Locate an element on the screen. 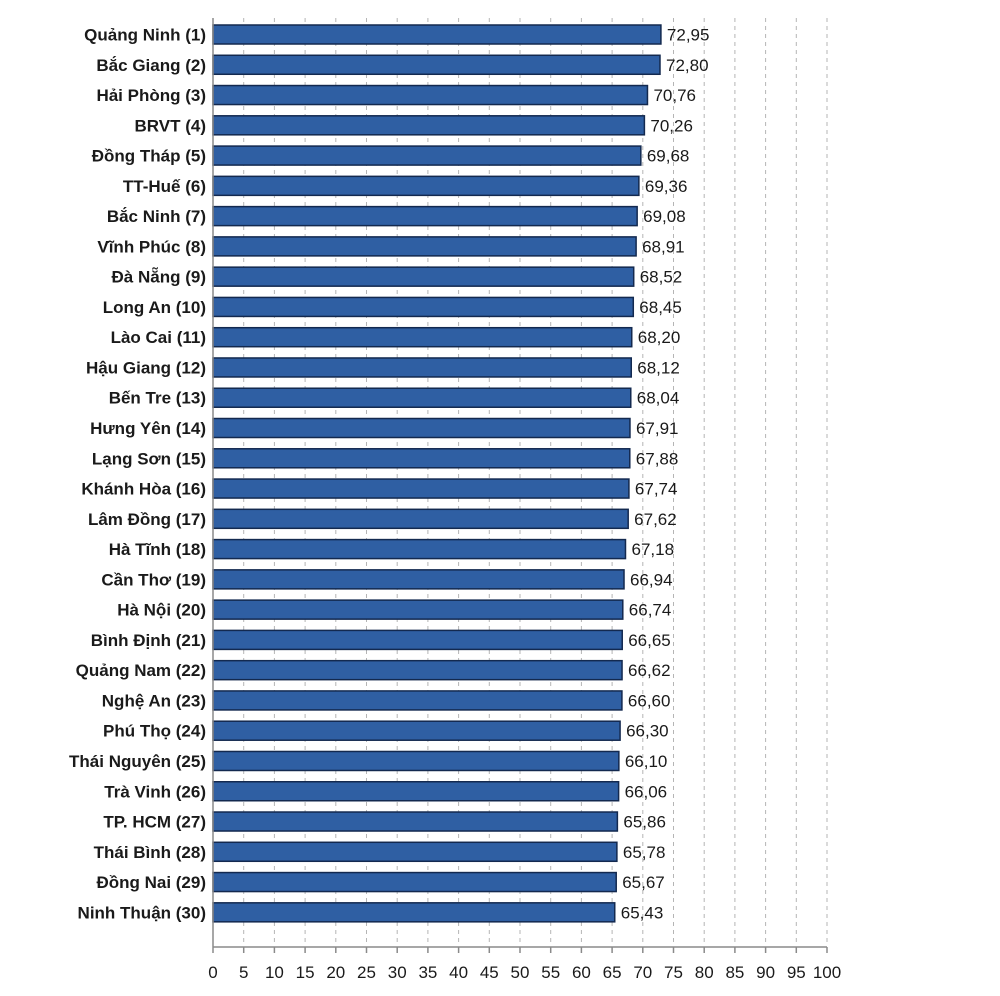 The image size is (1000, 996). value-label-4: 70,26 is located at coordinates (671, 125).